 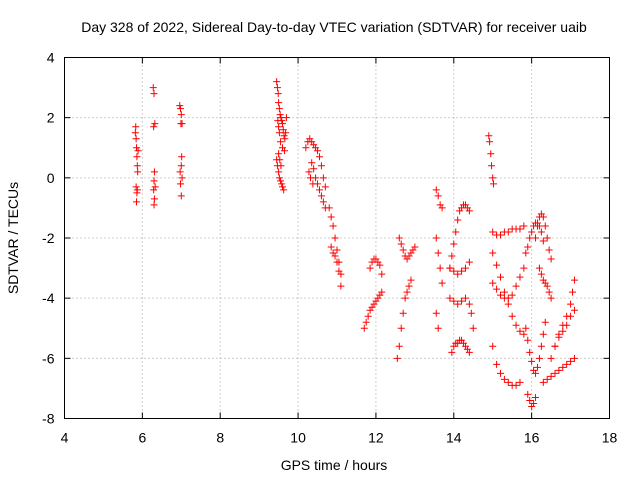 What do you see at coordinates (220, 438) in the screenshot?
I see `x-tick-label: 8` at bounding box center [220, 438].